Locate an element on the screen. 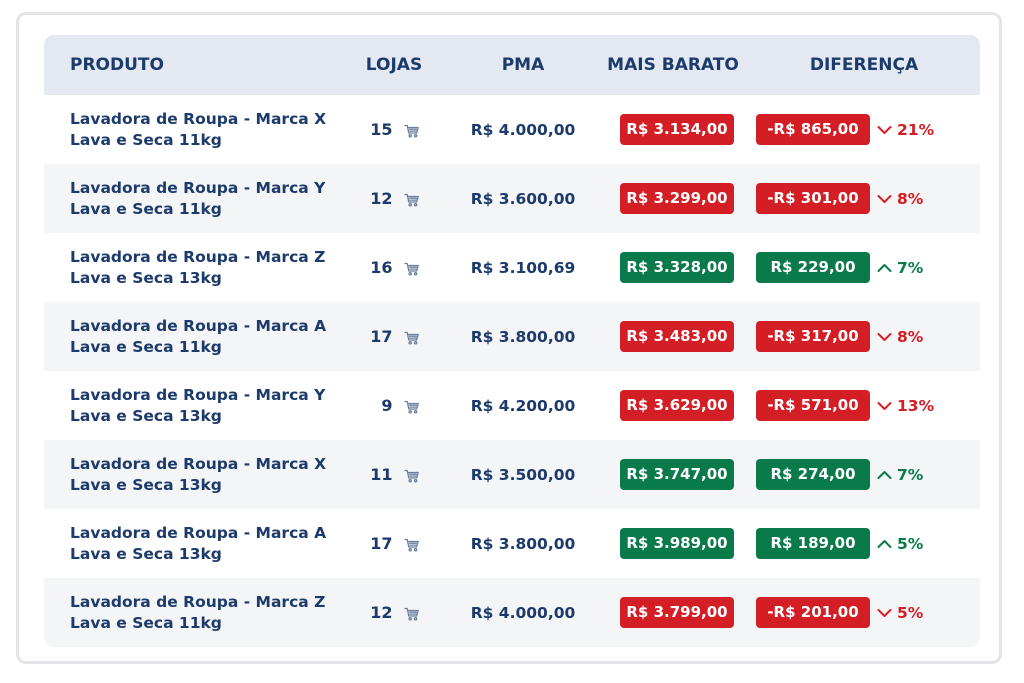 This screenshot has width=1024, height=683. trend-indicator: 8% is located at coordinates (900, 199).